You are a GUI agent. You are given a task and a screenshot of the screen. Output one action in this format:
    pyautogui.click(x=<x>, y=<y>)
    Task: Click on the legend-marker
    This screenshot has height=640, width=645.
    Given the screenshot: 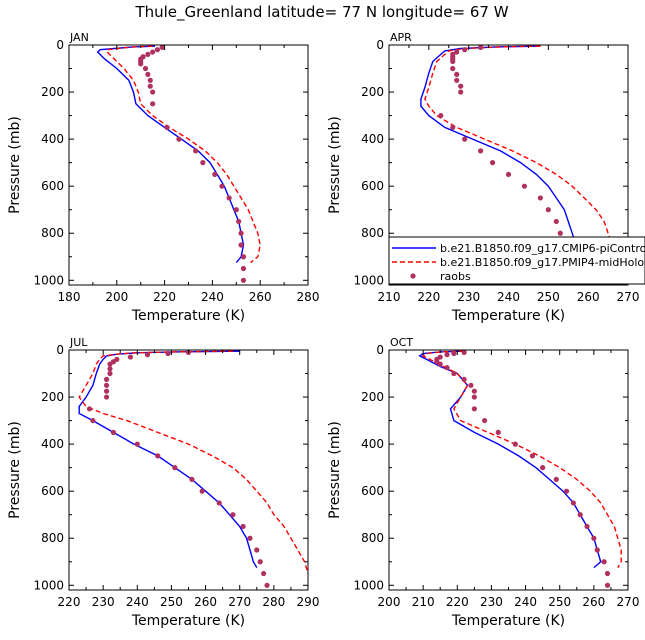 What is the action you would take?
    pyautogui.click(x=413, y=276)
    